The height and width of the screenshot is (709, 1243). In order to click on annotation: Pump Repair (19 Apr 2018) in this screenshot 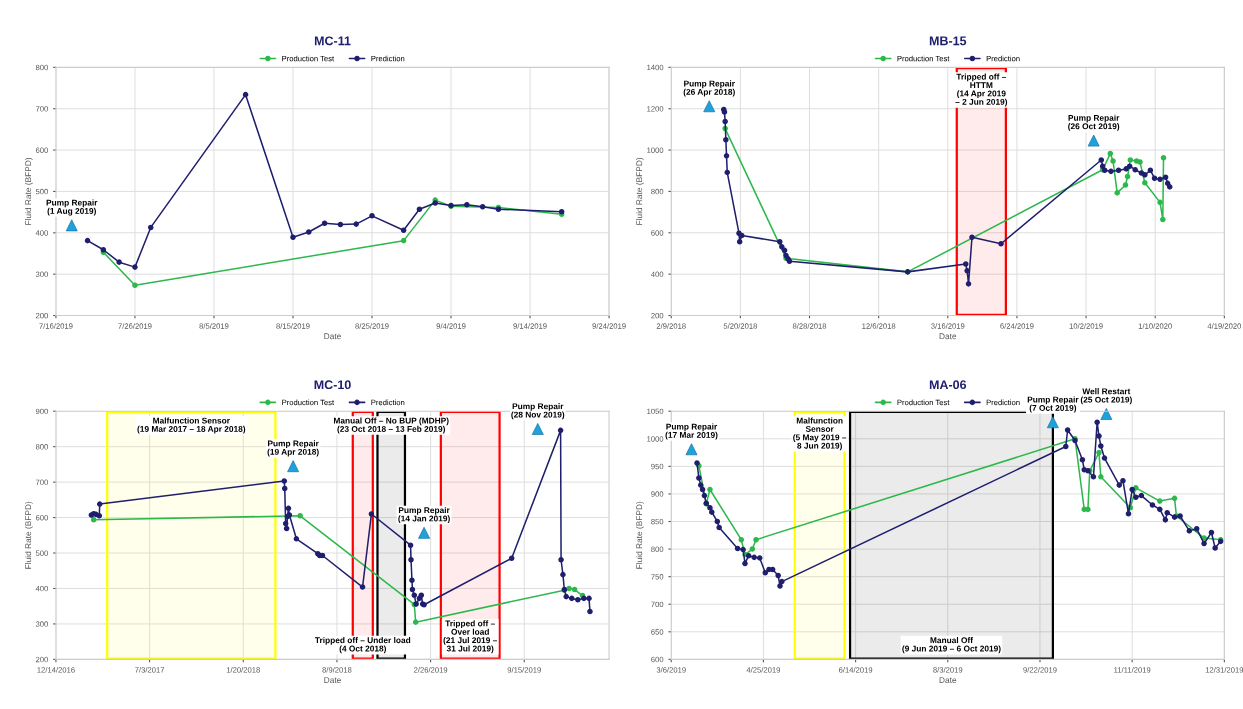, I will do `click(293, 448)`.